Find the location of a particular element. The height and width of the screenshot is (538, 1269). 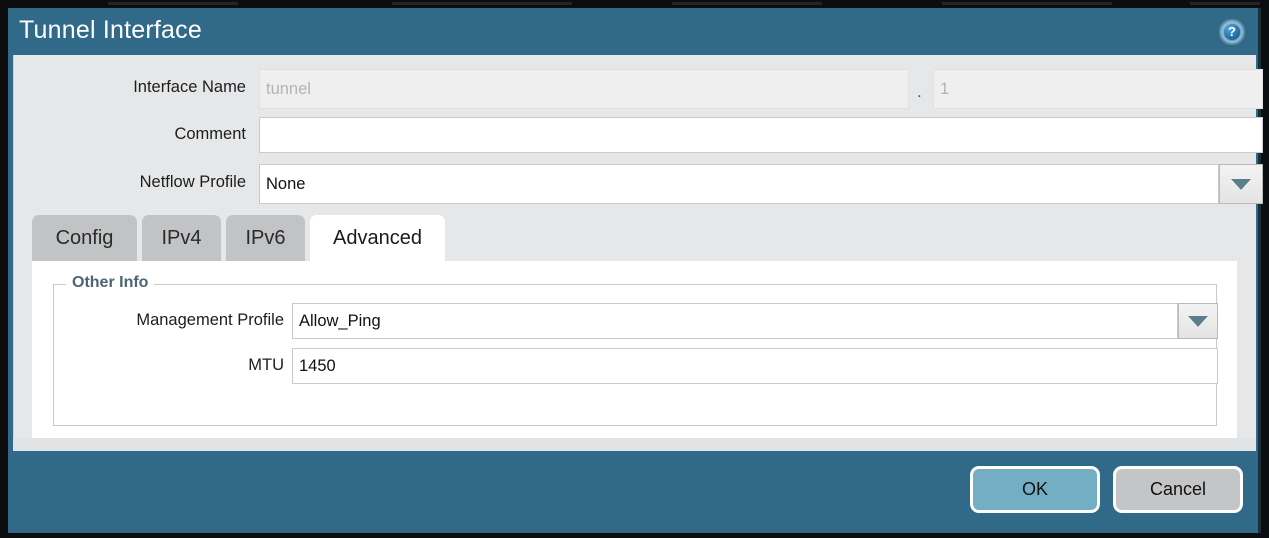

management-profile-dropdown-button is located at coordinates (1198, 321).